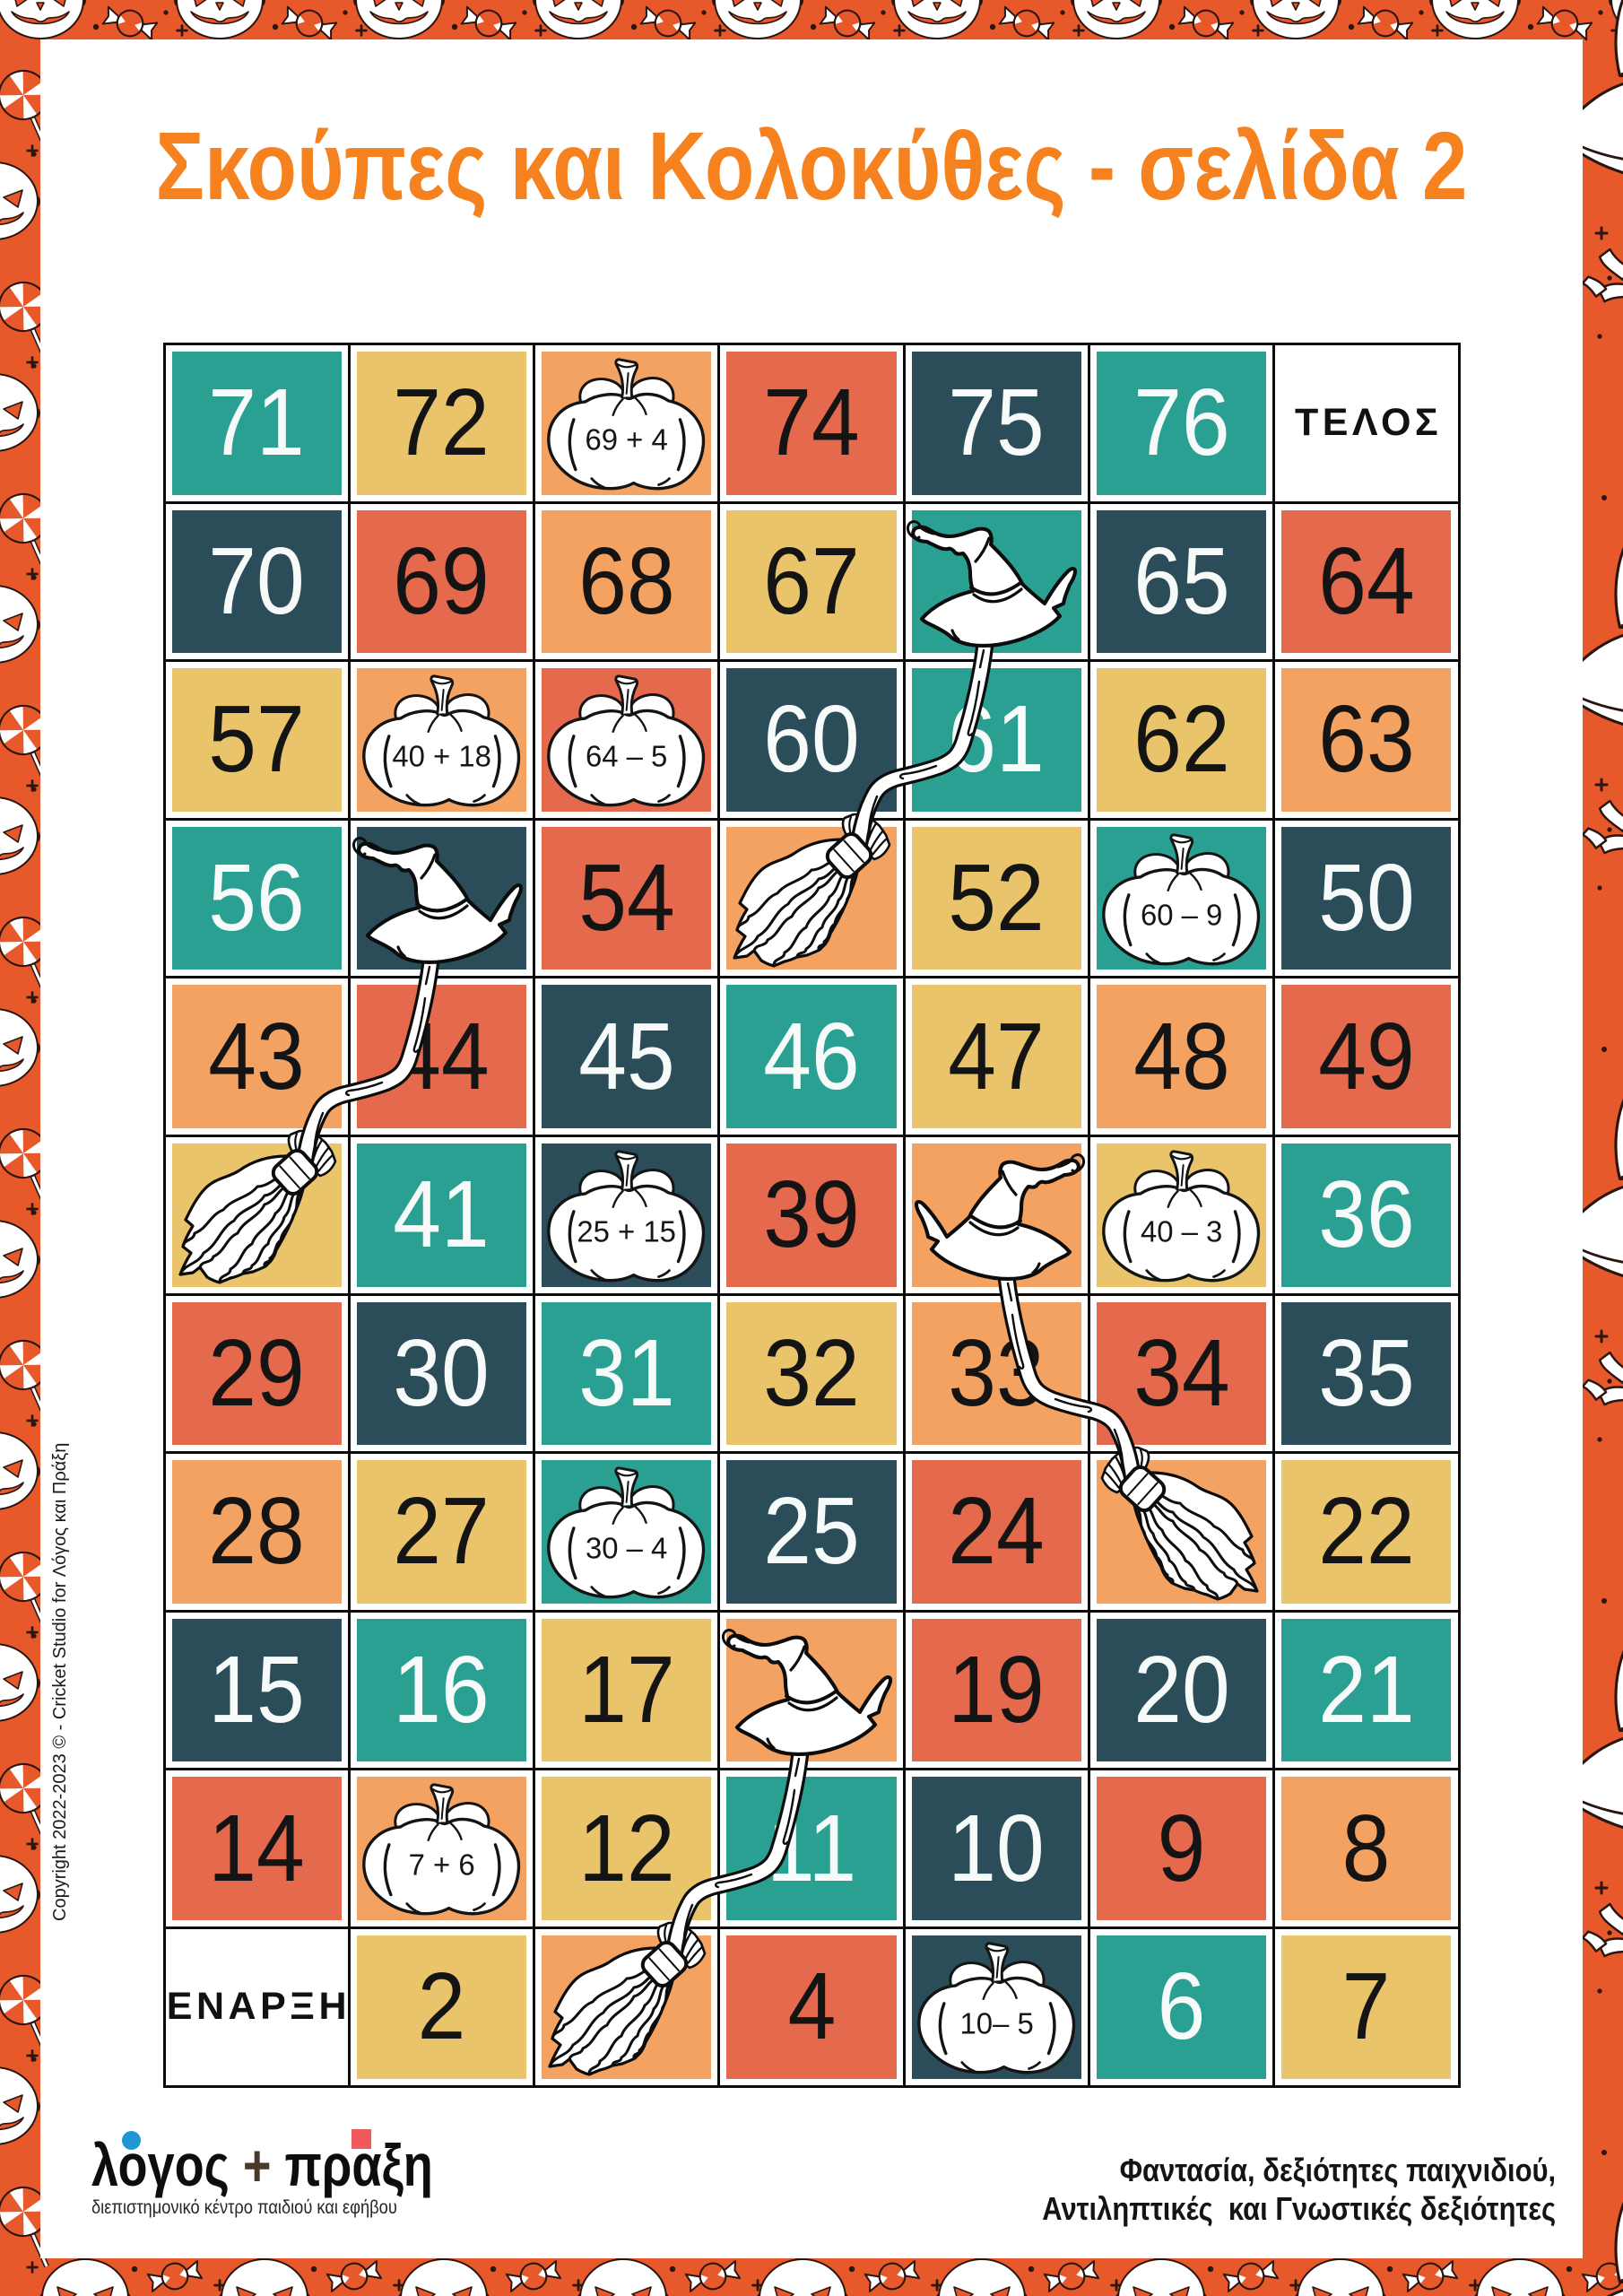 This screenshot has width=1623, height=2296. Describe the element at coordinates (441, 756) in the screenshot. I see `svg-text: 40 + 18` at that location.